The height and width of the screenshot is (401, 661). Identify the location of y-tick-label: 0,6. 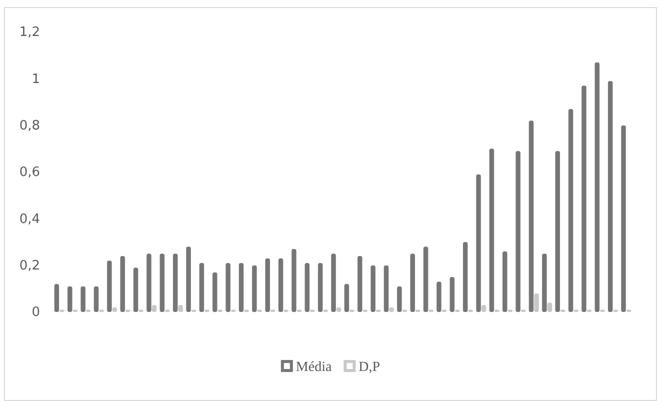
(29, 172).